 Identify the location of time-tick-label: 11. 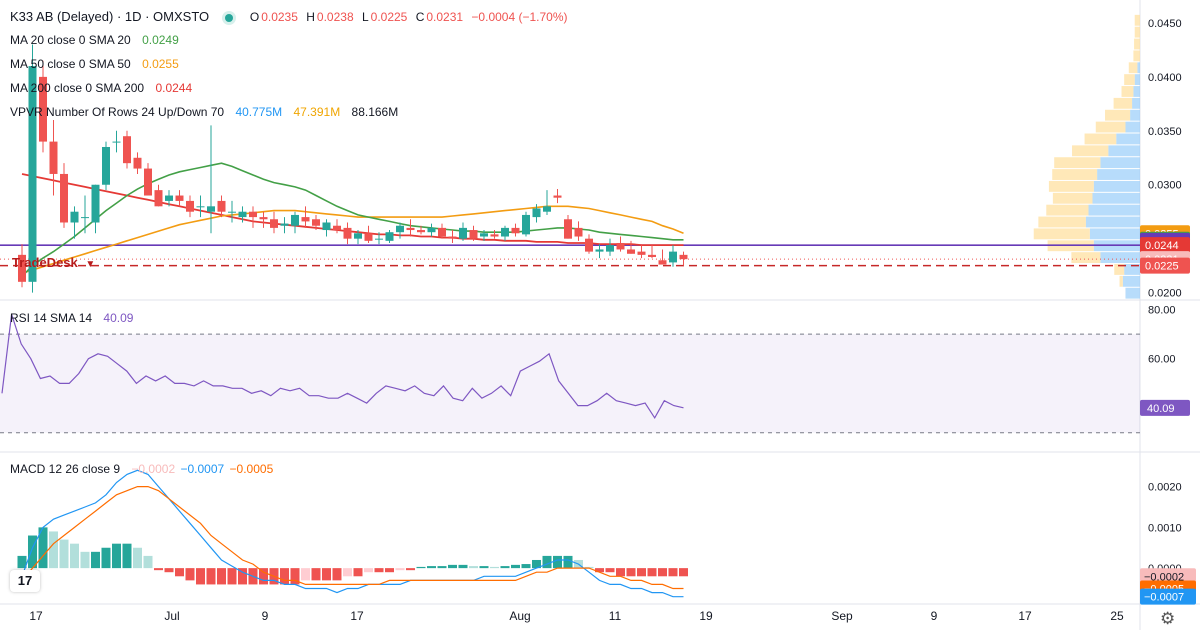
(615, 616).